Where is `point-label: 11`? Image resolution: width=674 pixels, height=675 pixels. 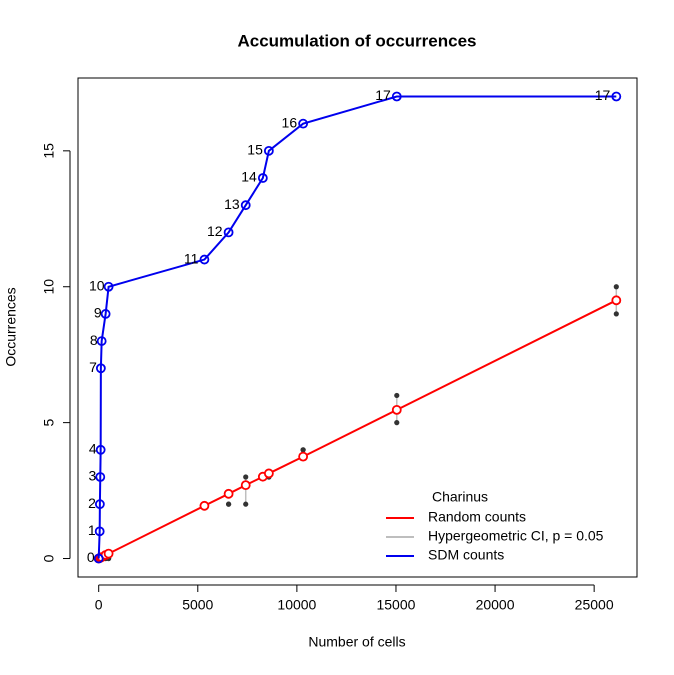
point-label: 11 is located at coordinates (191, 258).